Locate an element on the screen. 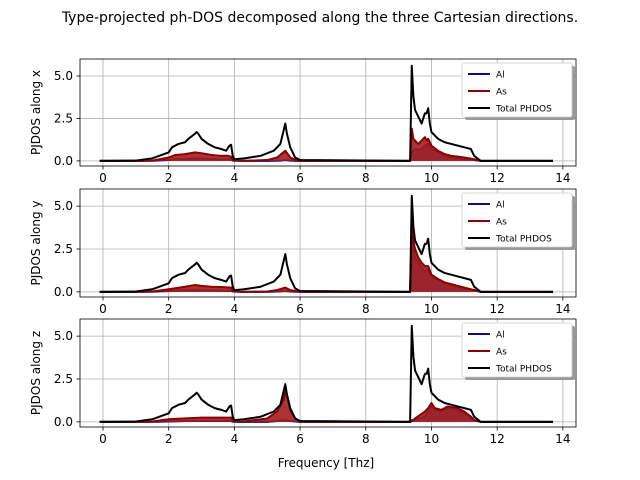  y-axis-label: PJDOS along z is located at coordinates (36, 373).